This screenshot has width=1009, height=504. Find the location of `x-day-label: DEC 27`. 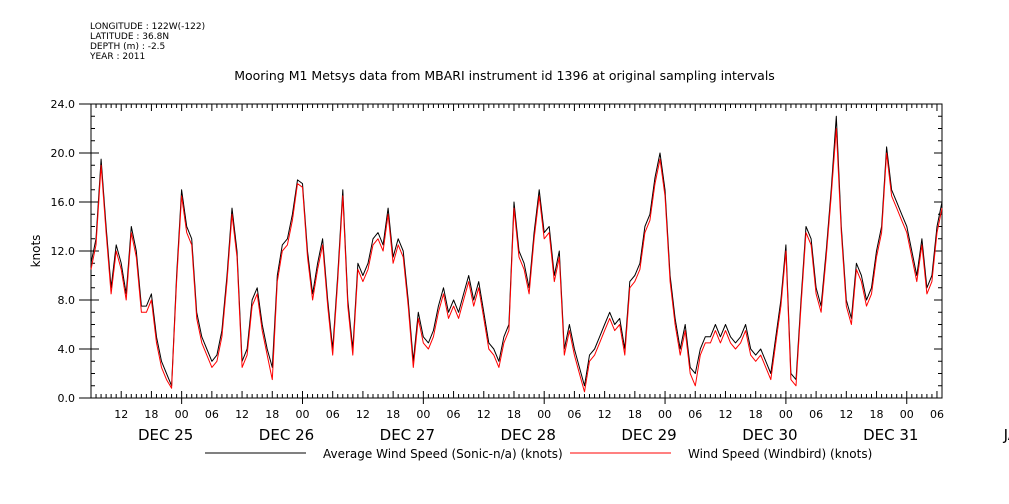

x-day-label: DEC 27 is located at coordinates (407, 435).